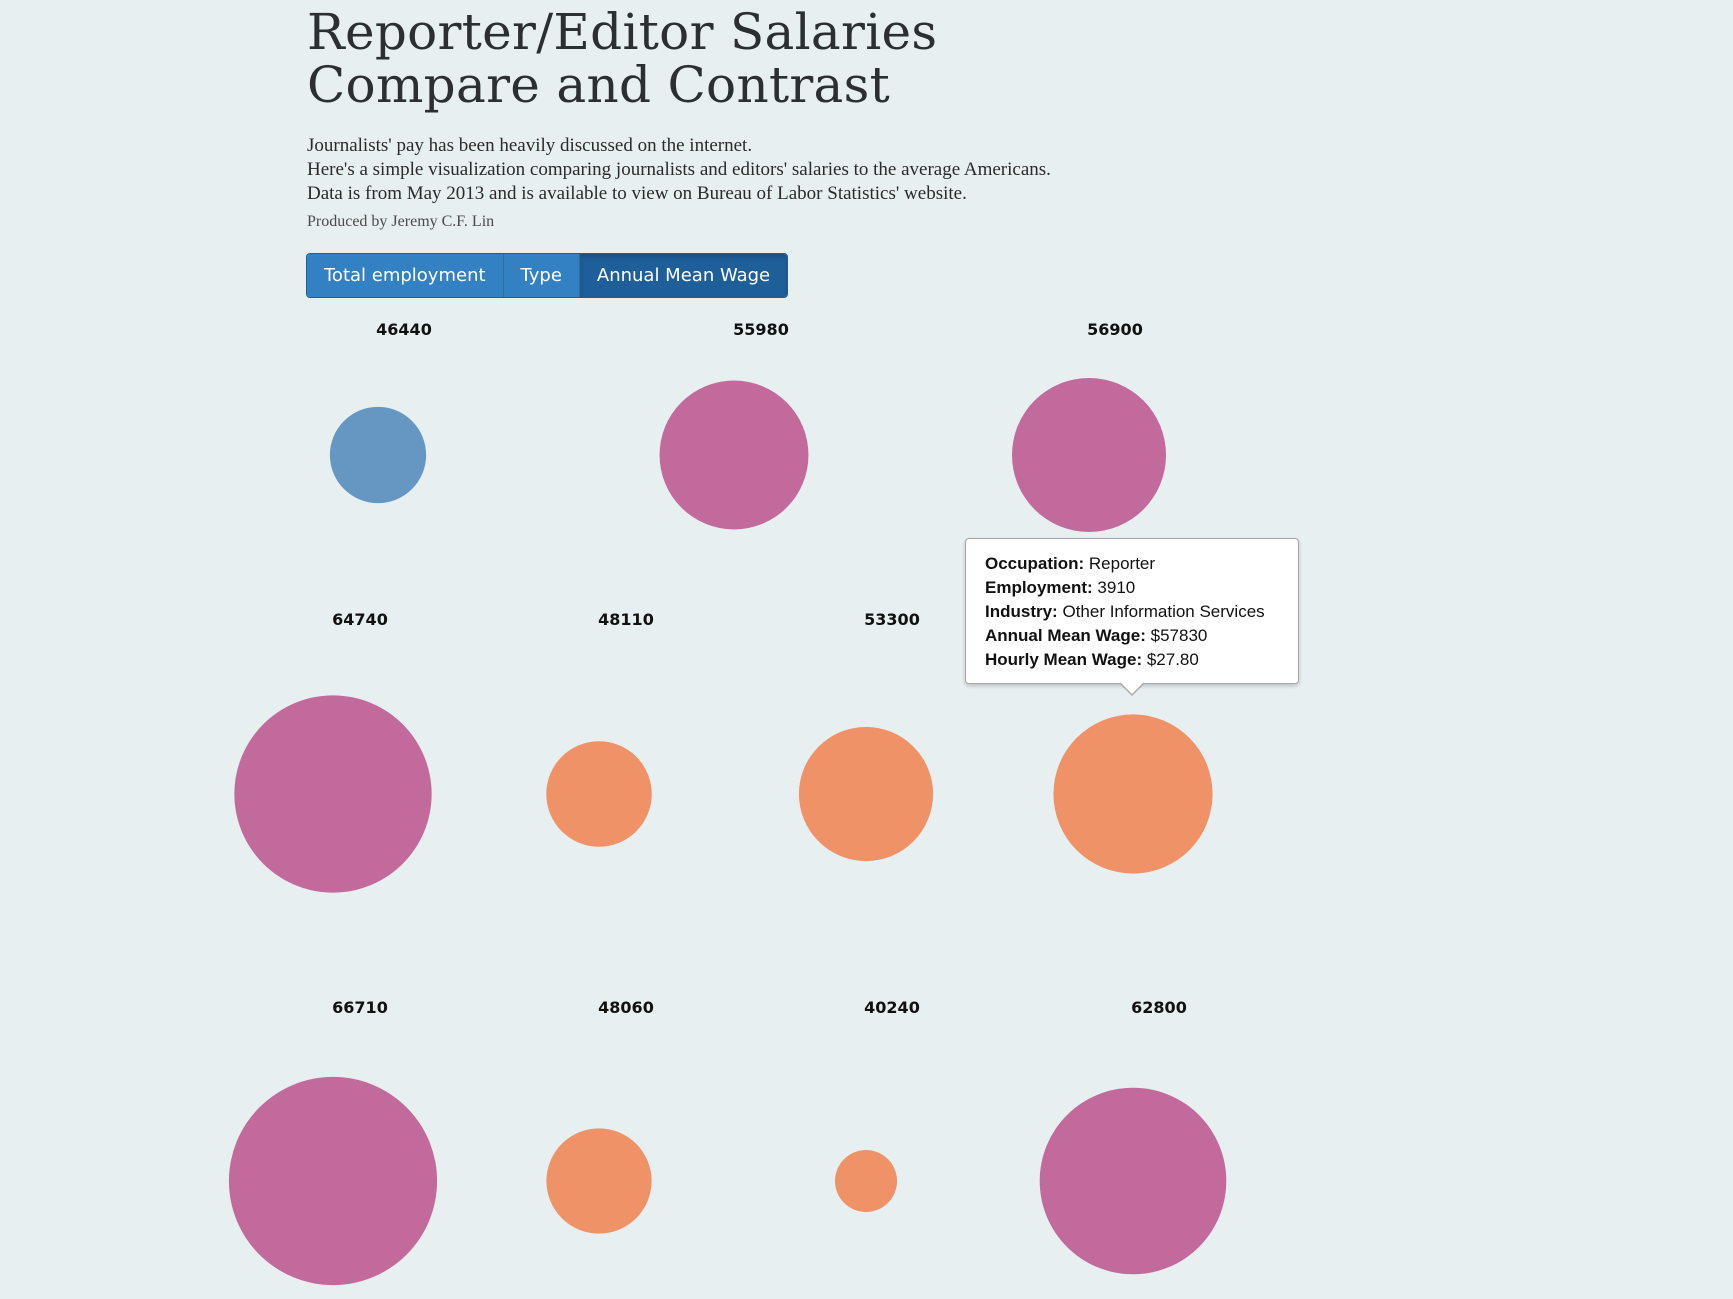 This screenshot has width=1733, height=1299. What do you see at coordinates (1065, 635) in the screenshot?
I see `tooltip-annual-wage-label: Annual Mean Wage:` at bounding box center [1065, 635].